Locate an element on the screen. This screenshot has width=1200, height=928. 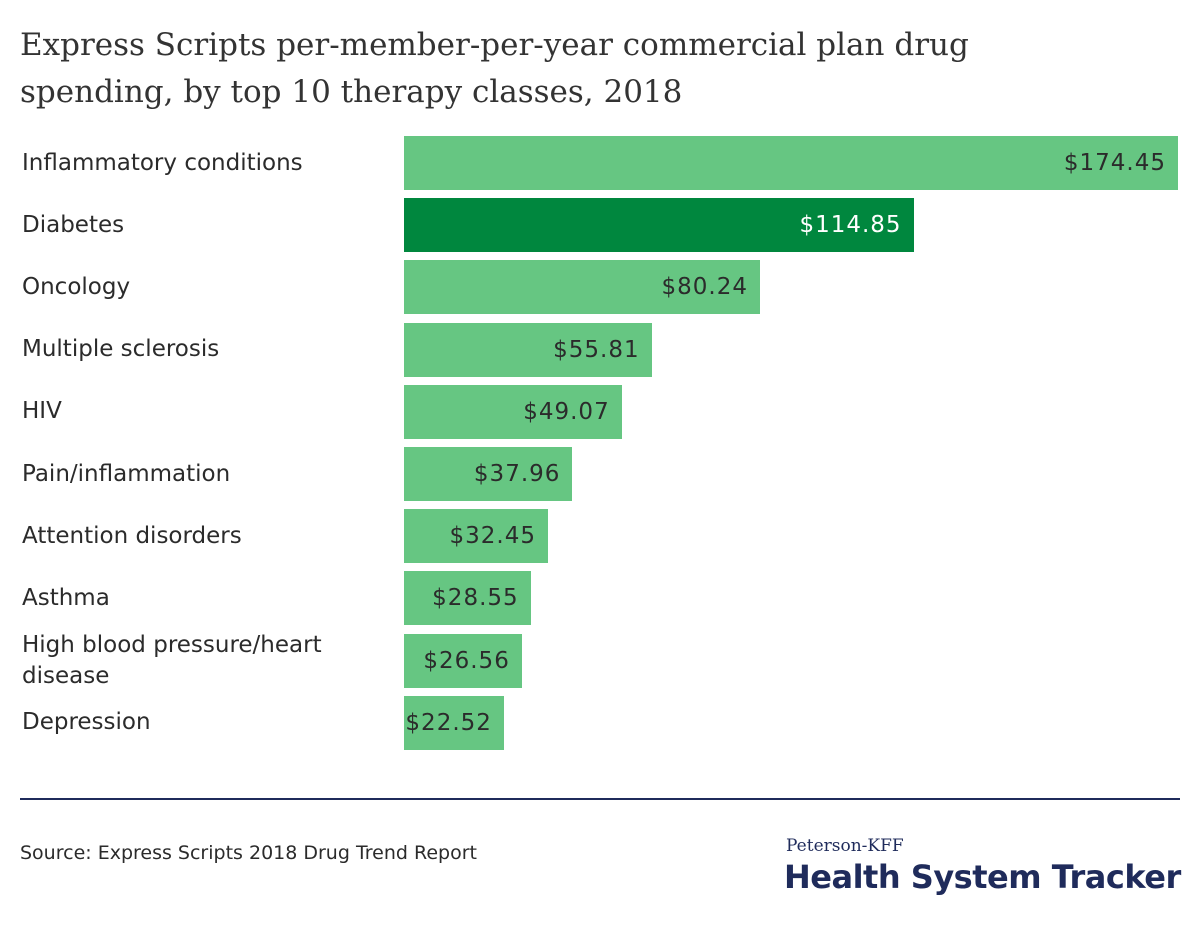
value-label: $80.24 is located at coordinates (704, 287).